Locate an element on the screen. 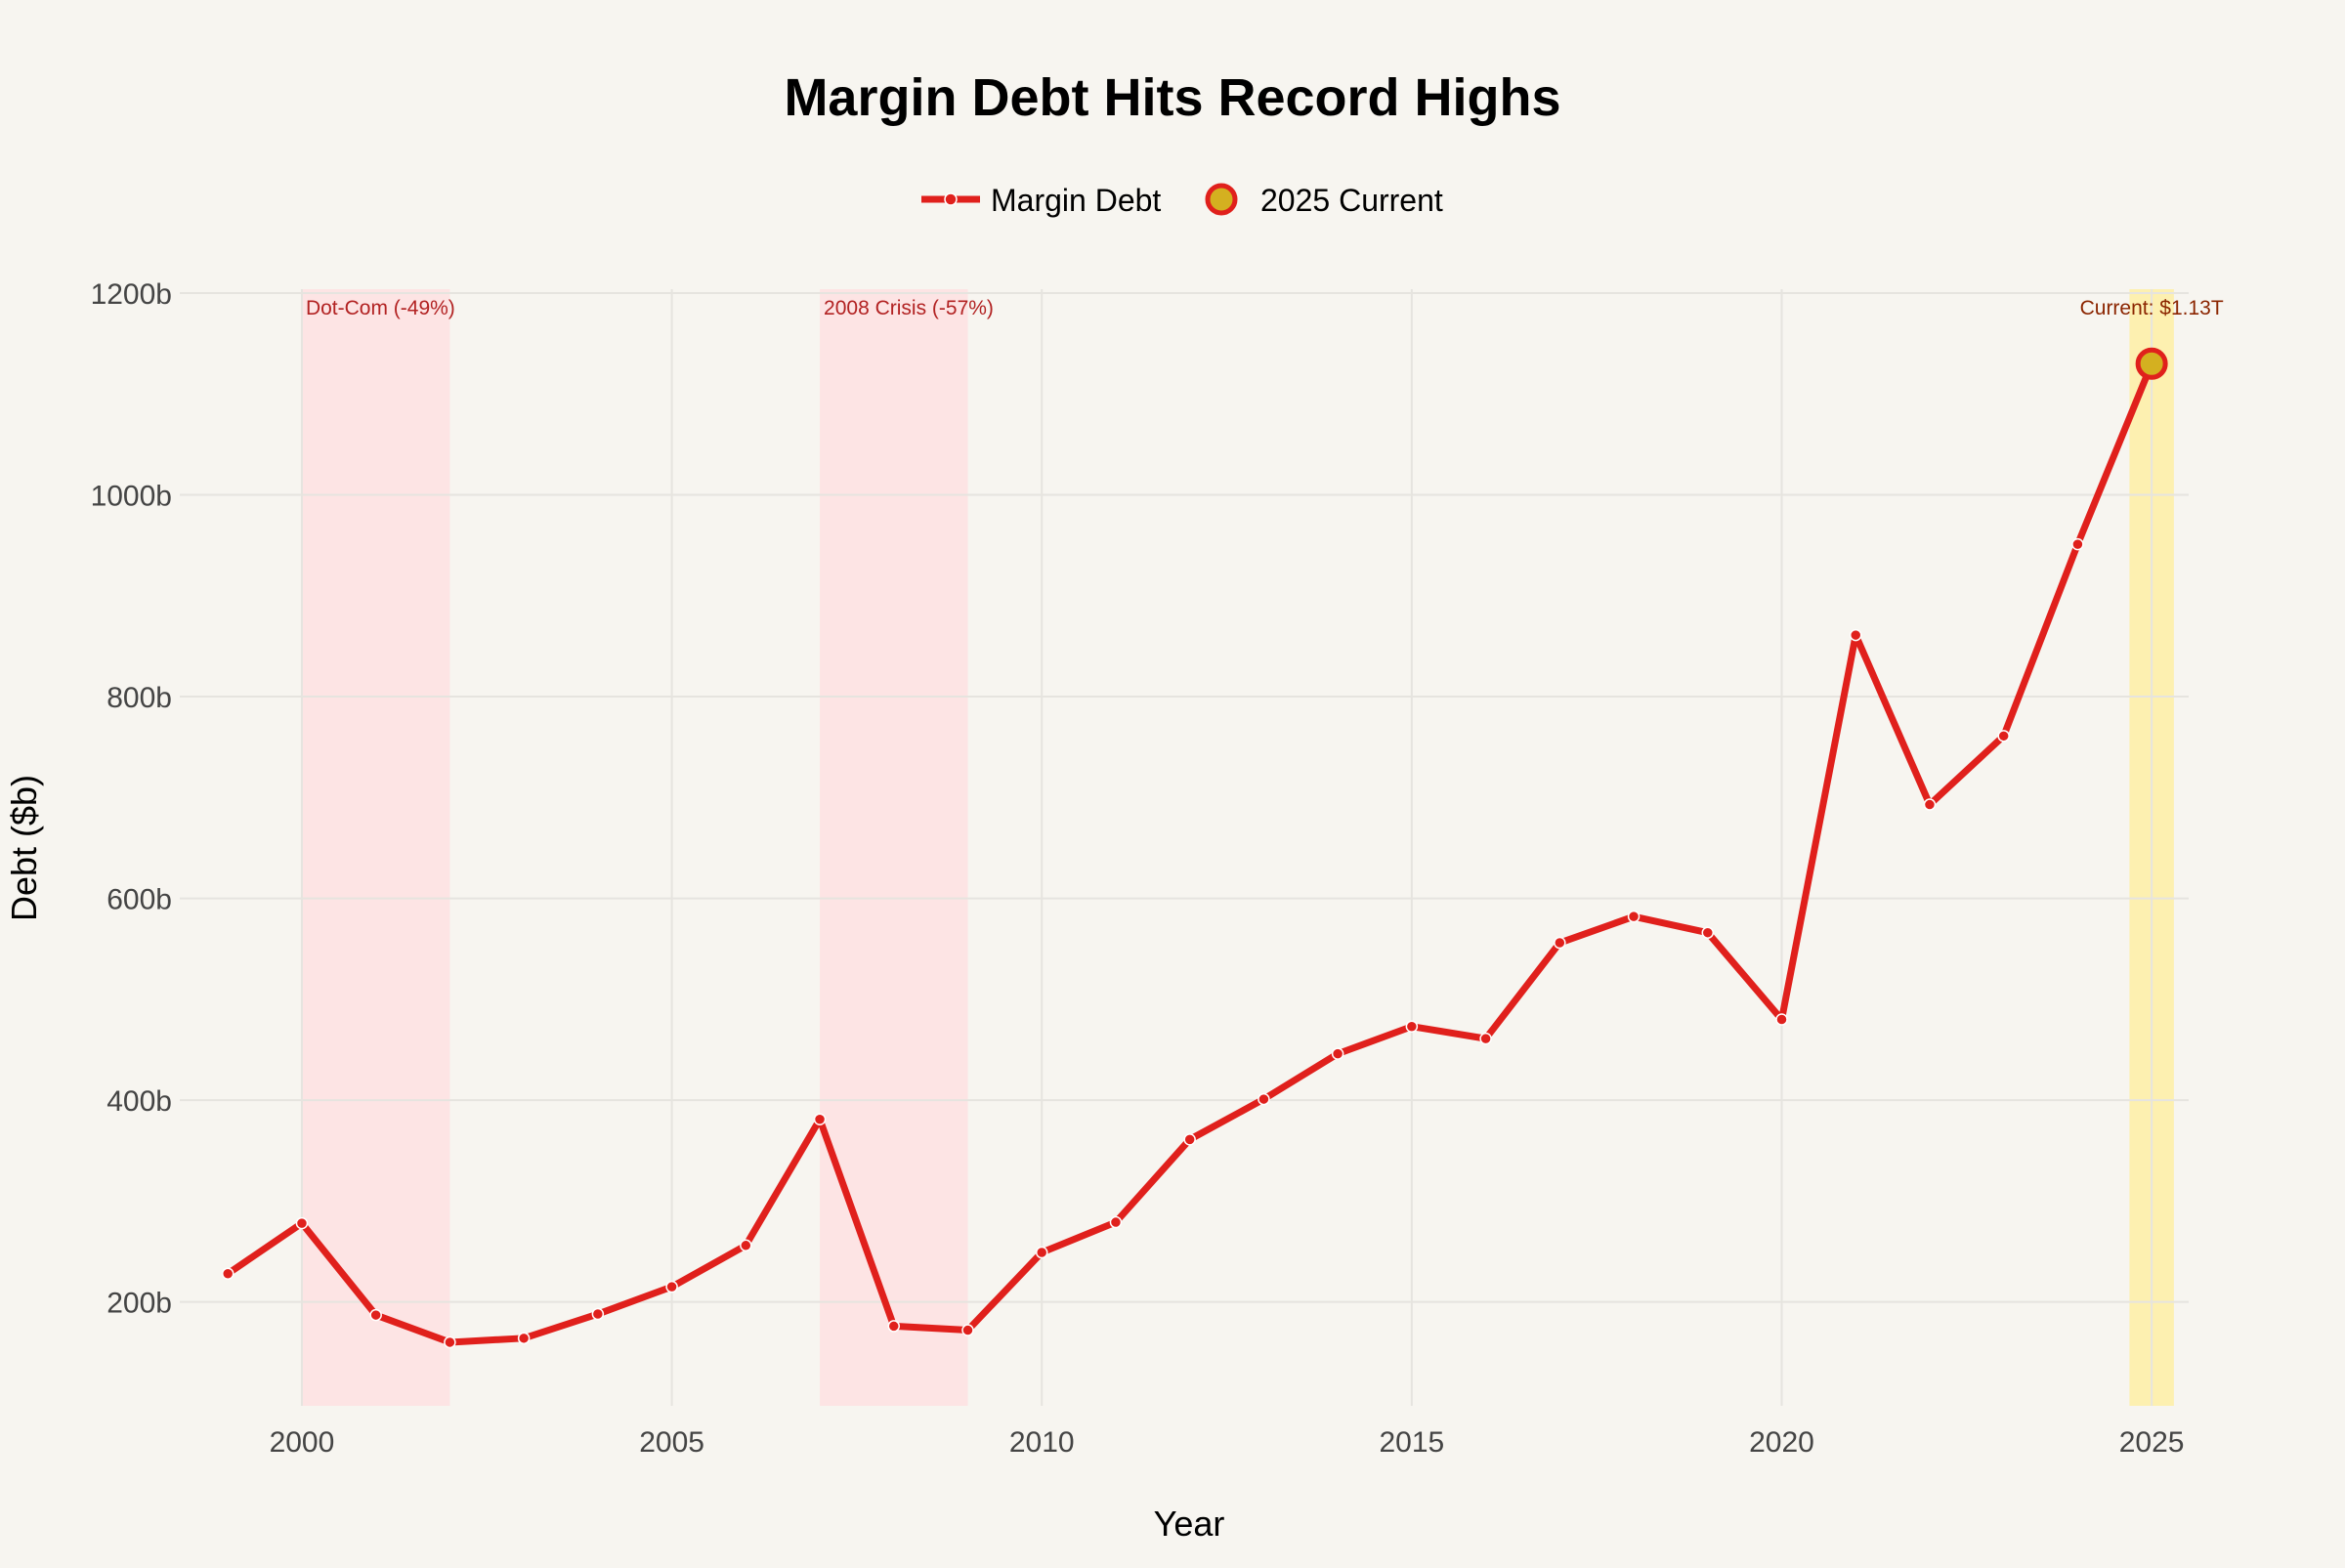 This screenshot has width=2345, height=1568. x-tick-label: 2025 is located at coordinates (2152, 1442).